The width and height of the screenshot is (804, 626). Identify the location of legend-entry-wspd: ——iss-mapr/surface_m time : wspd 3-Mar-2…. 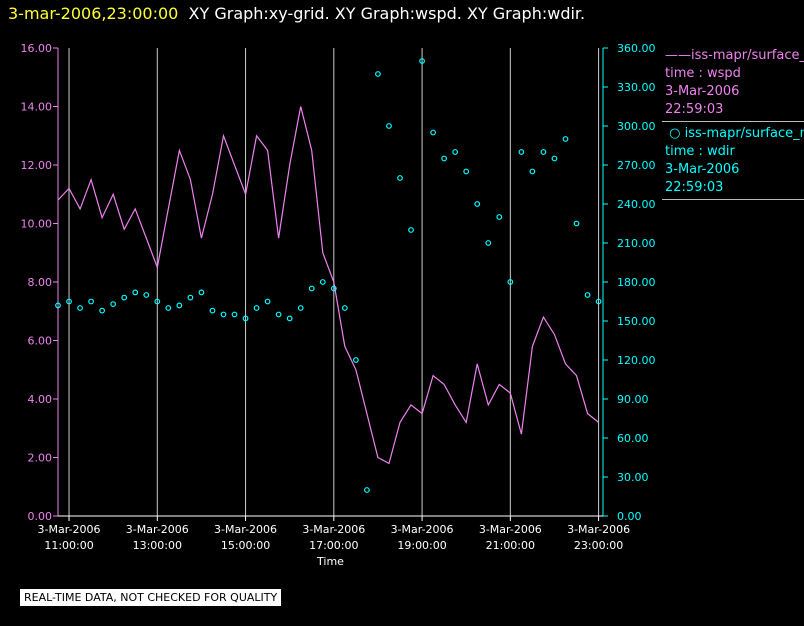
(733, 83).